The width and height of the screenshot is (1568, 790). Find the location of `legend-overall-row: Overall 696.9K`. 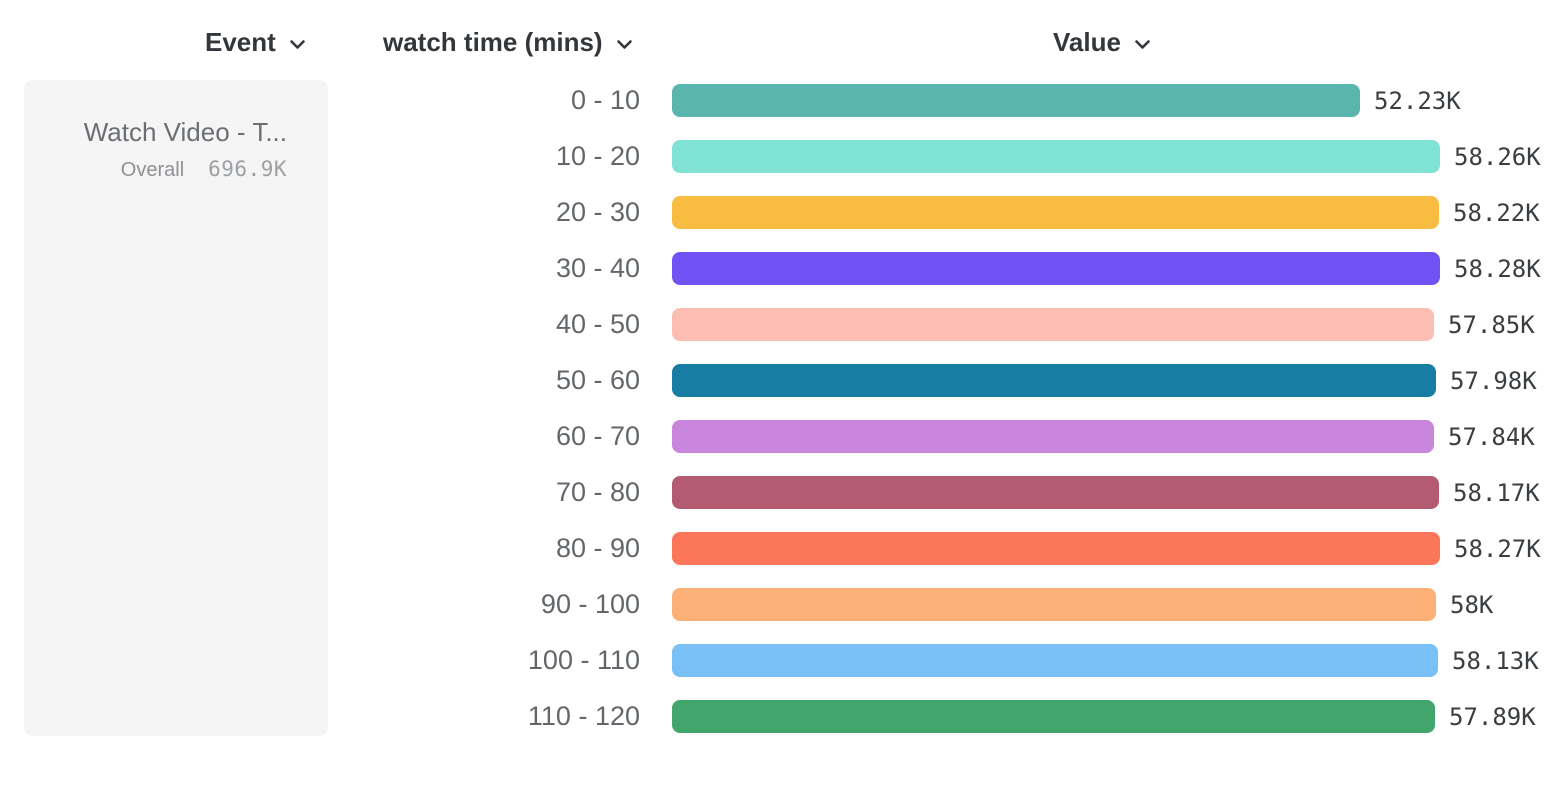

legend-overall-row: Overall 696.9K is located at coordinates (155, 169).